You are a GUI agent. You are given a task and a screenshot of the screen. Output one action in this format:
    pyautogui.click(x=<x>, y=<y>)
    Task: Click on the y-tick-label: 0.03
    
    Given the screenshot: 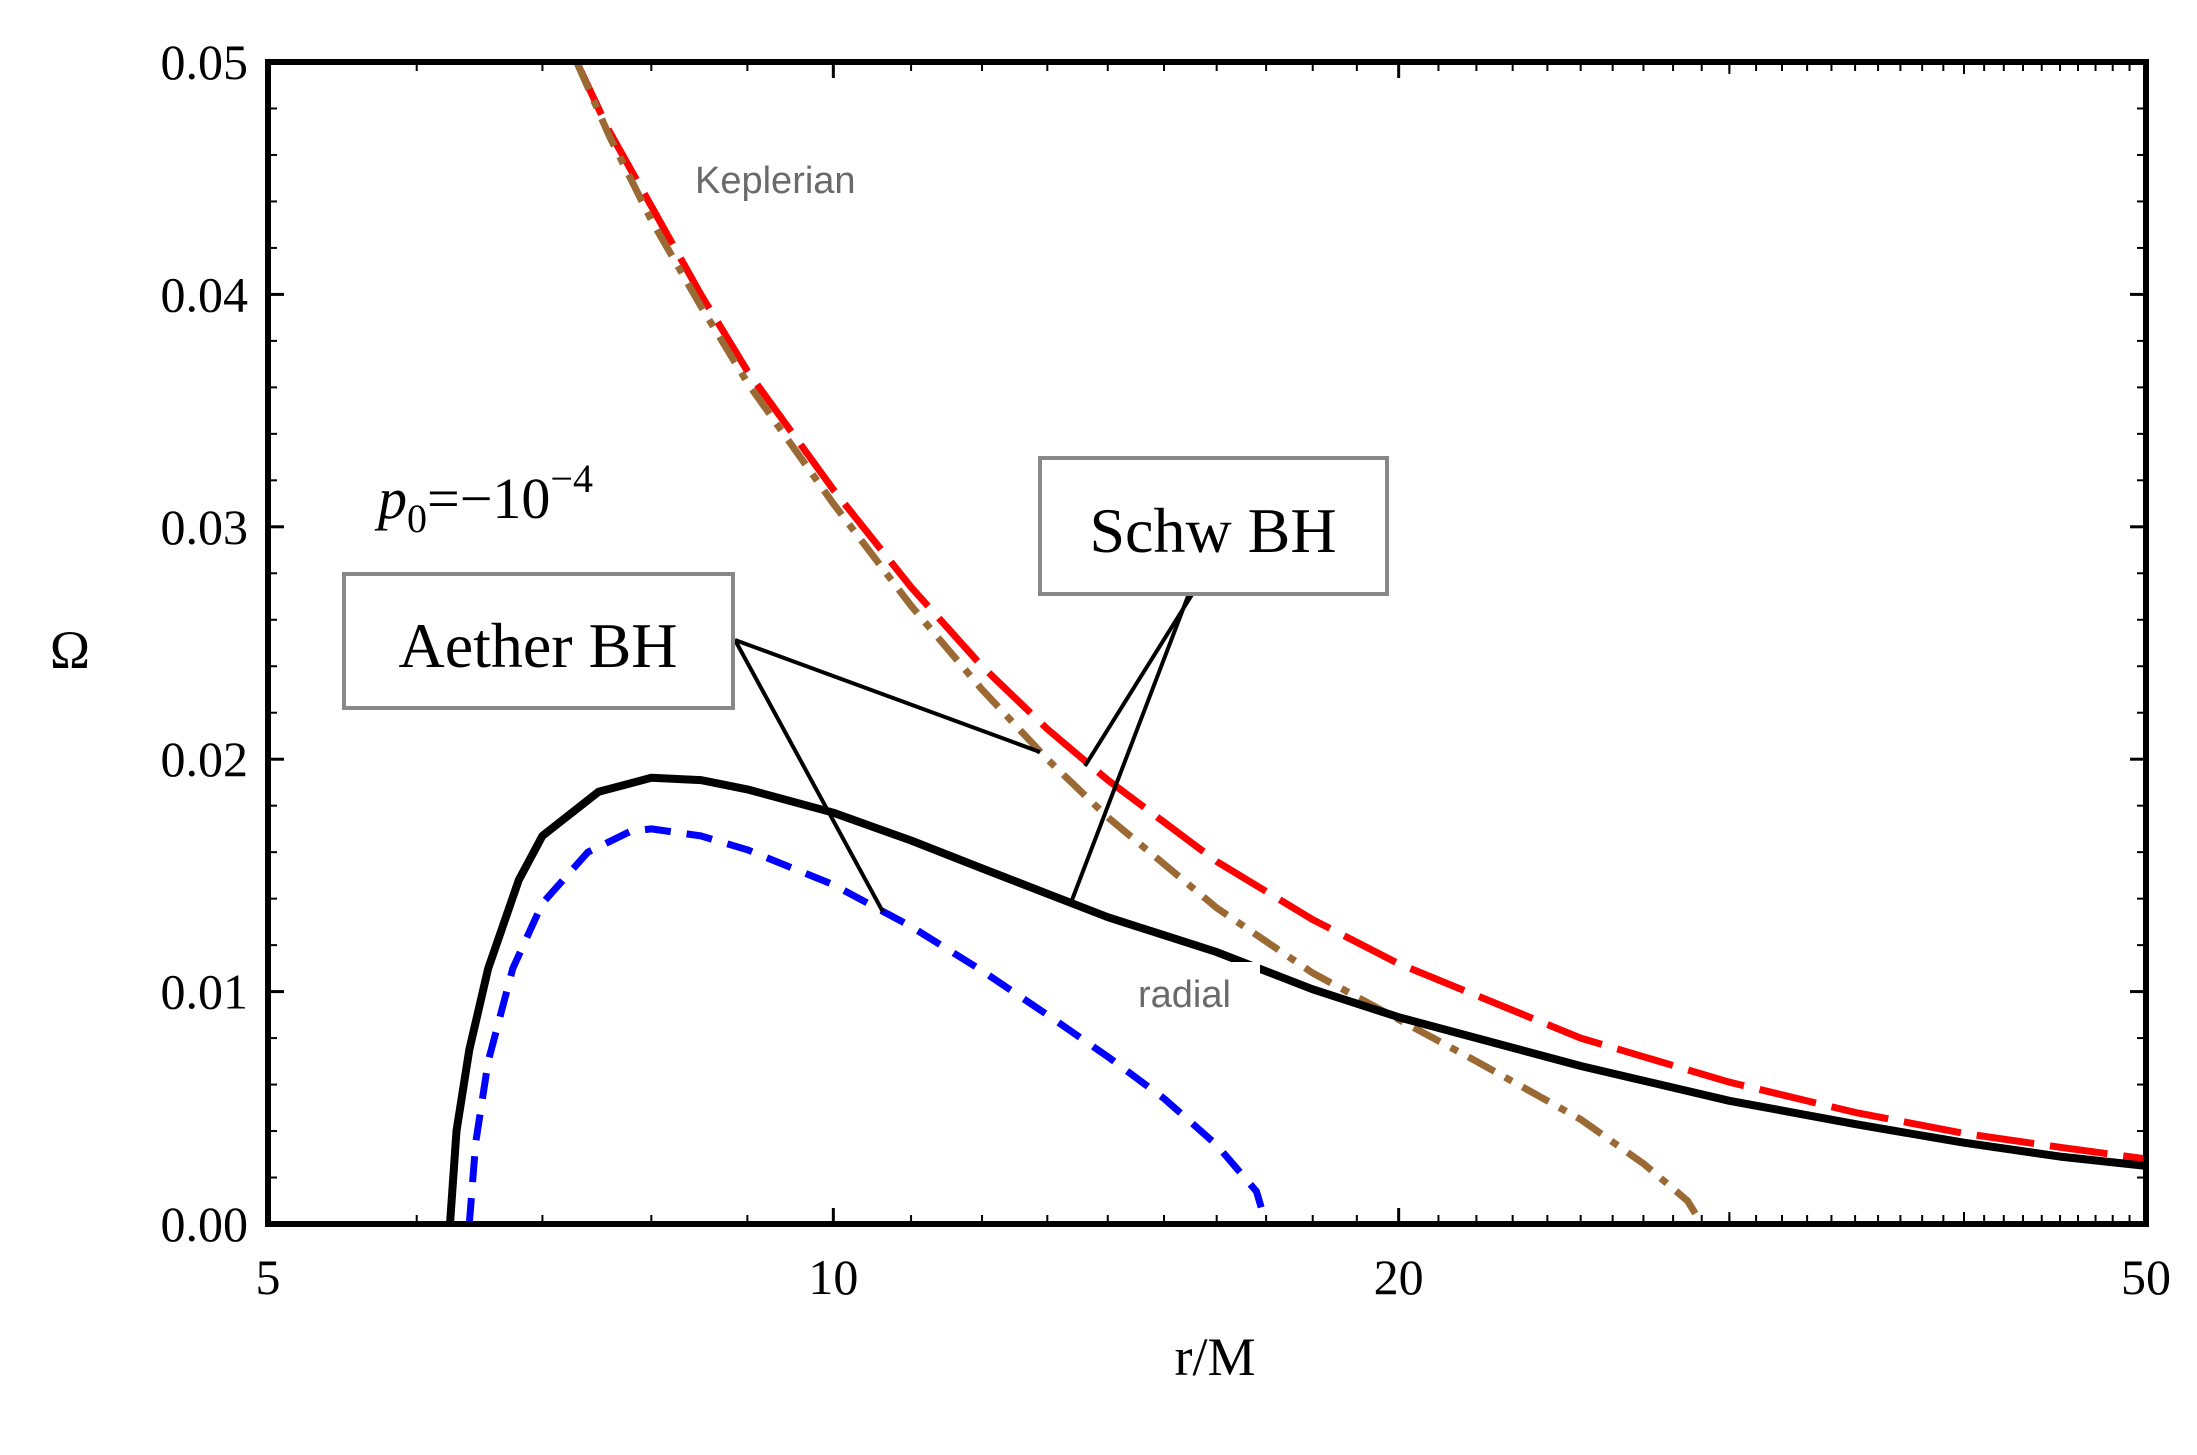 What is the action you would take?
    pyautogui.click(x=205, y=527)
    